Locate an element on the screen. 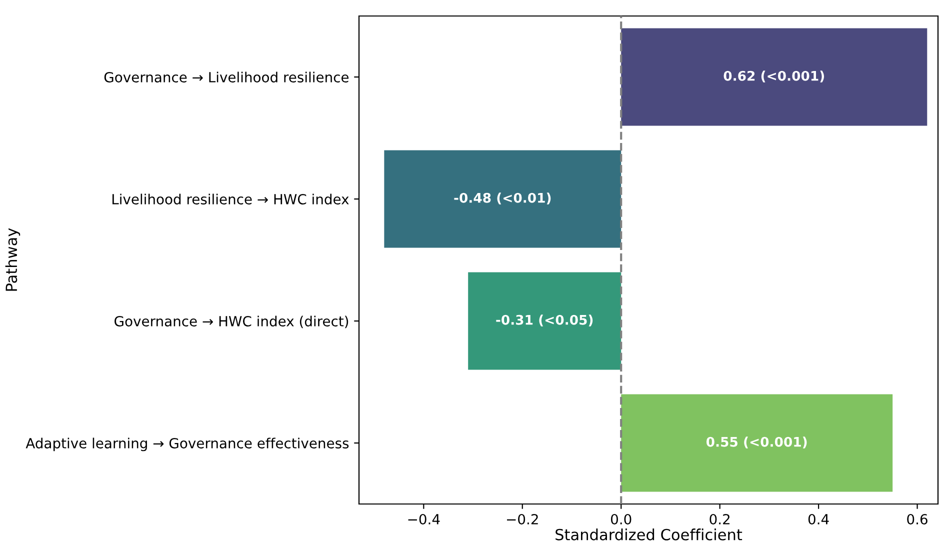 The image size is (942, 548). y-tick-label: Livelihood resilience → HWC index is located at coordinates (230, 199).